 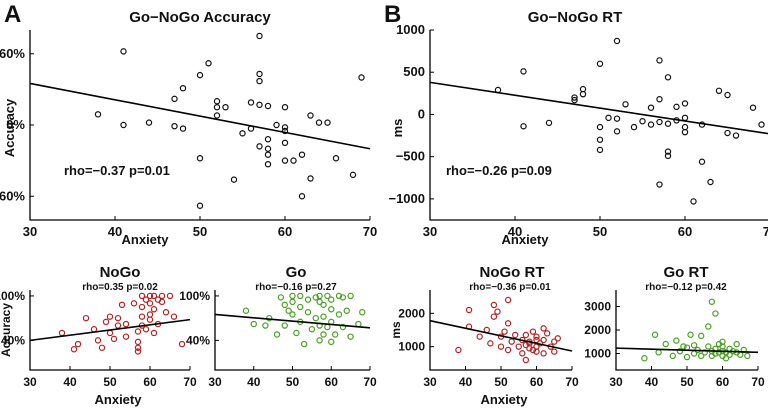 What do you see at coordinates (200, 116) in the screenshot?
I see `regression-line` at bounding box center [200, 116].